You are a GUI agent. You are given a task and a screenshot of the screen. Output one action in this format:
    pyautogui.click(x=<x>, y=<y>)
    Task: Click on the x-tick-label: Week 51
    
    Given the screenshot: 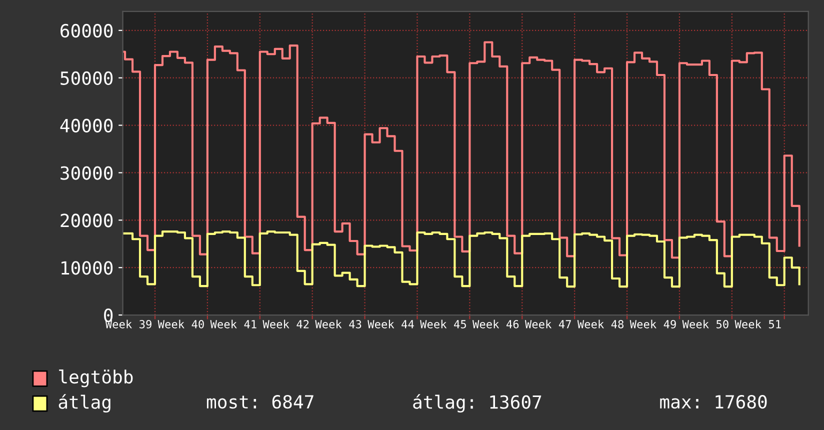 What is the action you would take?
    pyautogui.click(x=757, y=324)
    